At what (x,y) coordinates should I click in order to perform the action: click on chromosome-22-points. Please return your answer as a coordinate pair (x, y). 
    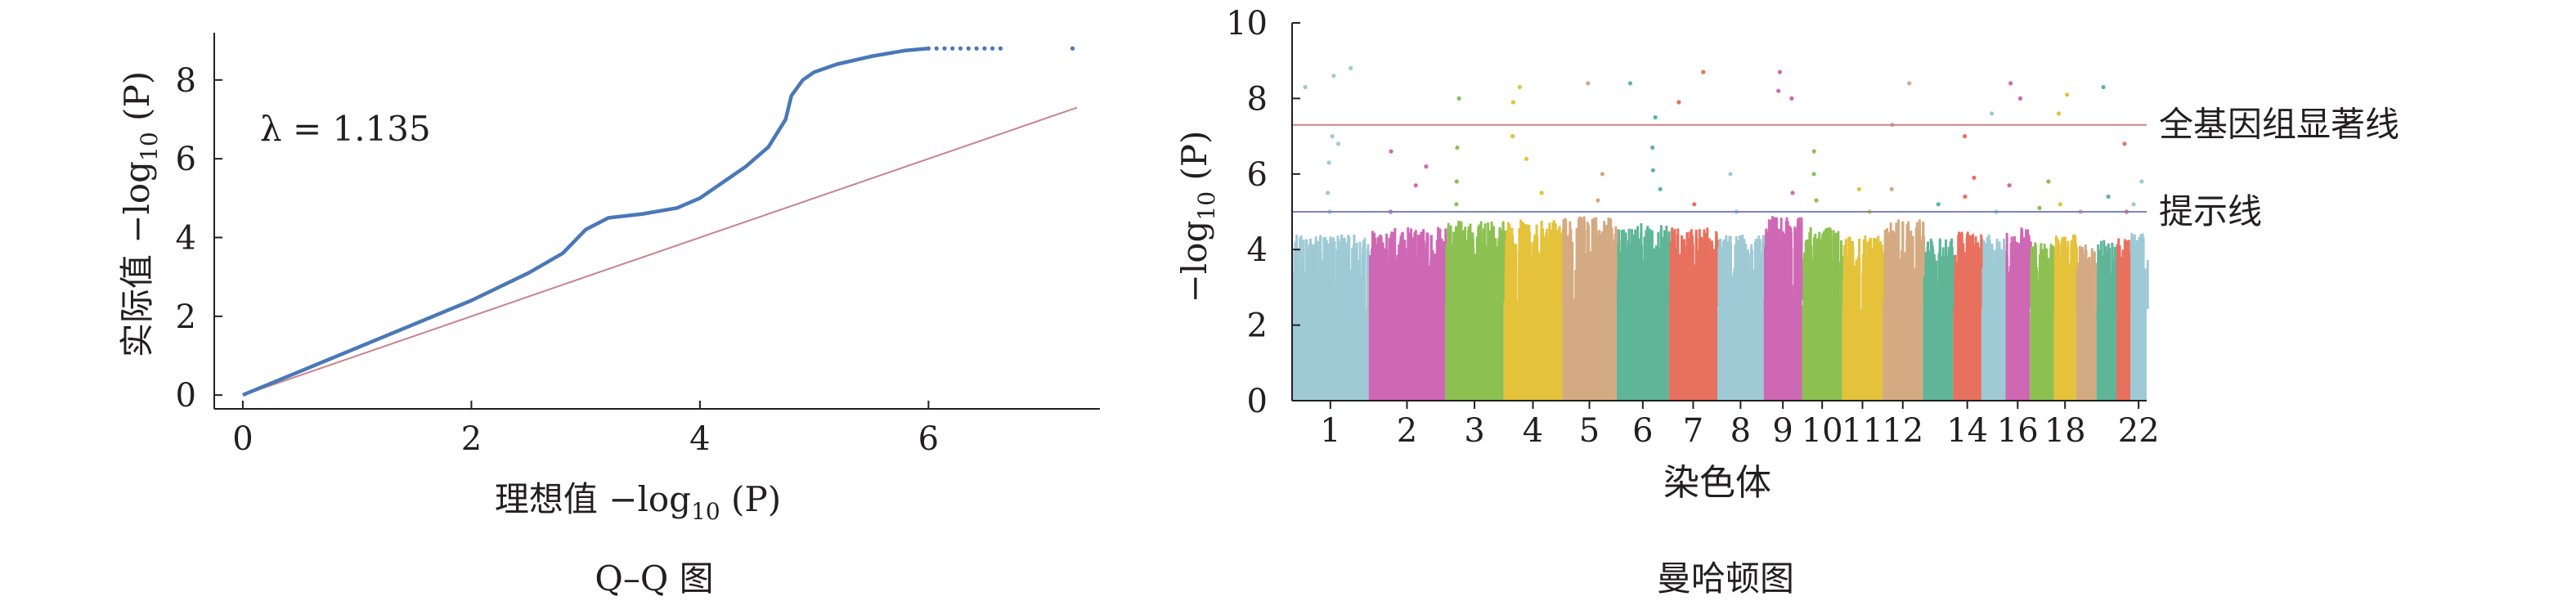
    Looking at the image, I should click on (2139, 290).